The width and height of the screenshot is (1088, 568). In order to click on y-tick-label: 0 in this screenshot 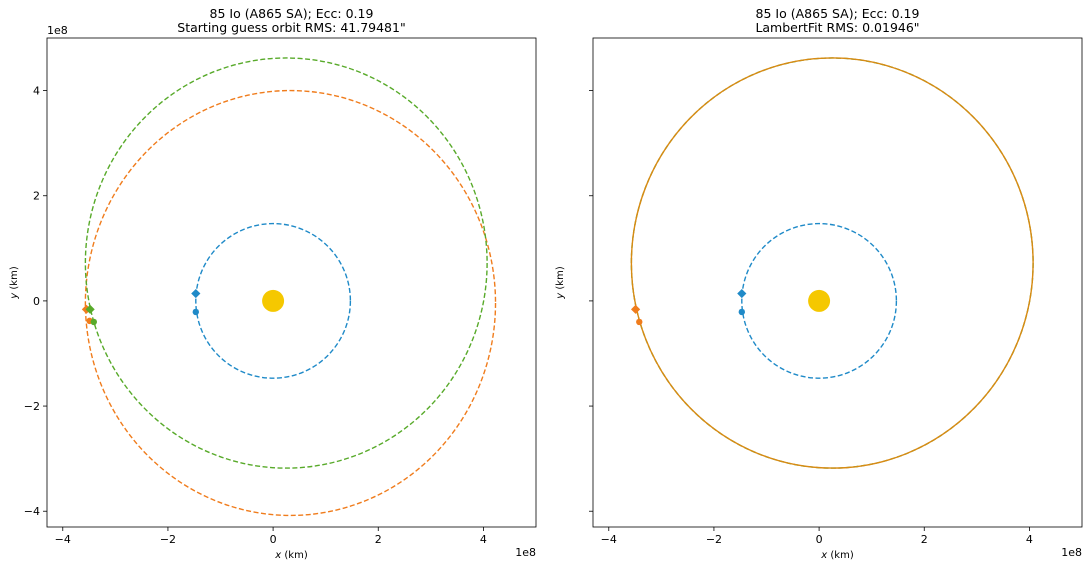, I will do `click(36, 301)`.